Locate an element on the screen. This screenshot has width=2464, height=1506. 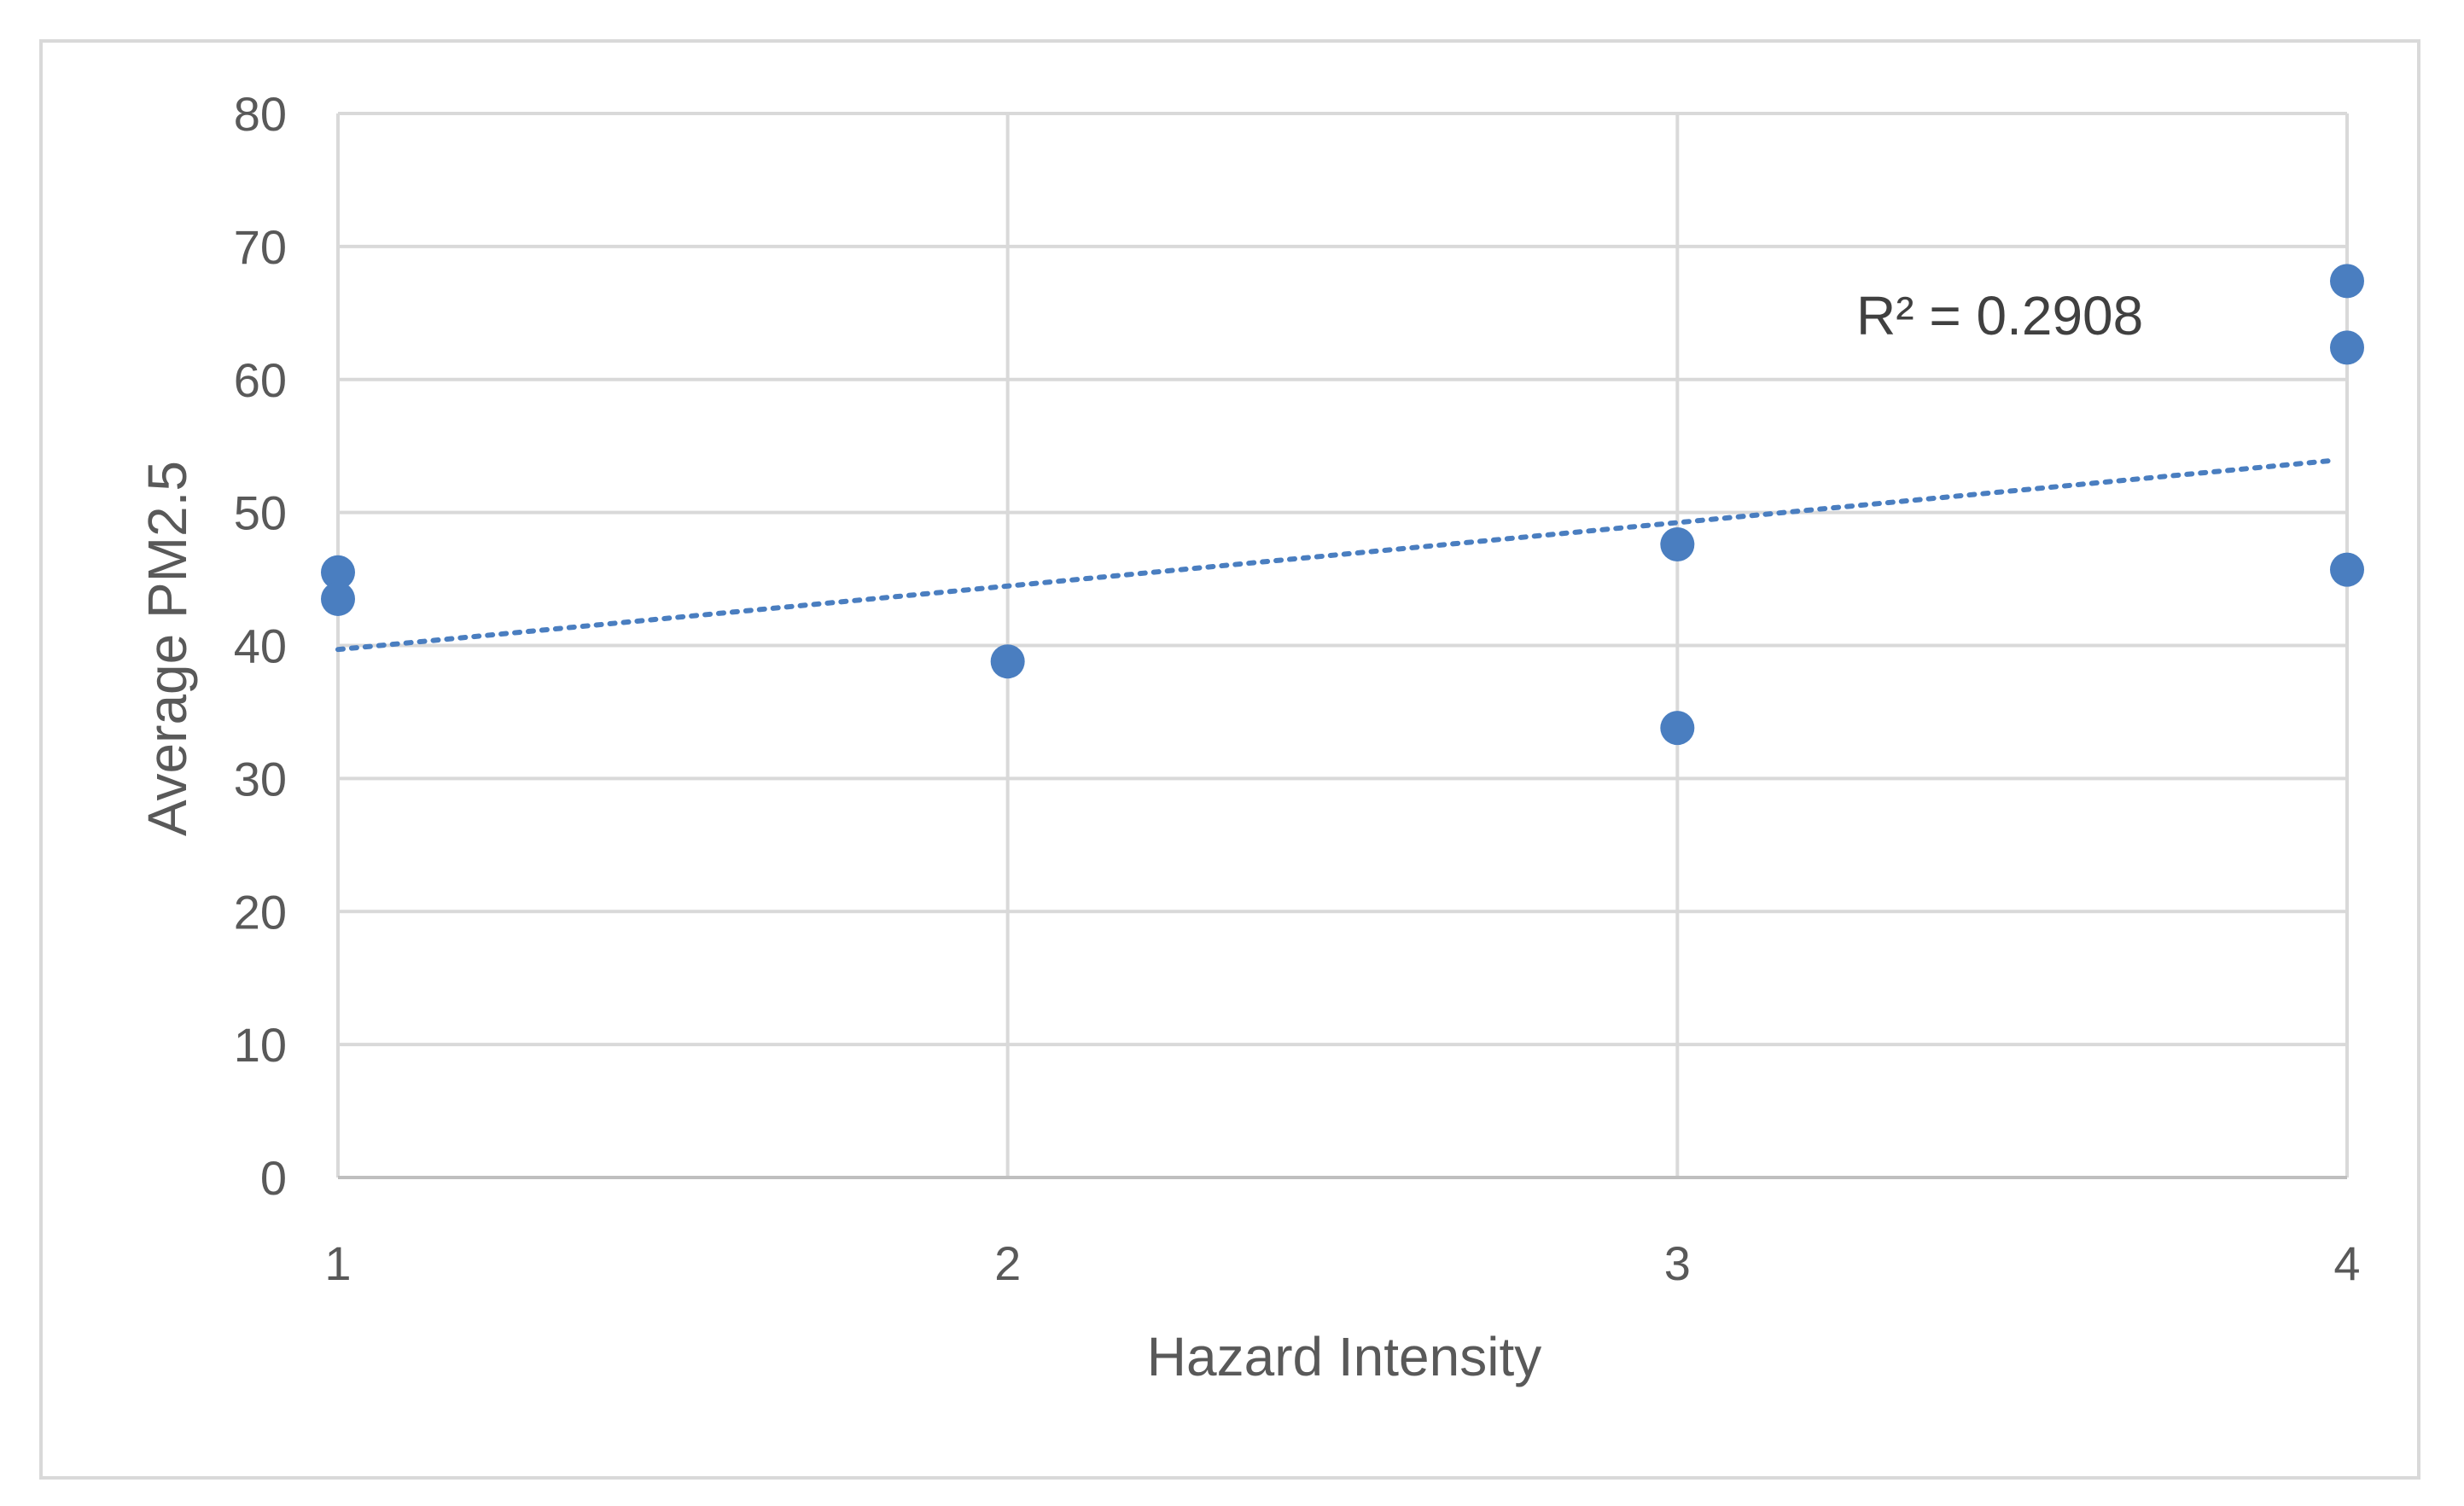
y-tick-label: 10 is located at coordinates (260, 1045).